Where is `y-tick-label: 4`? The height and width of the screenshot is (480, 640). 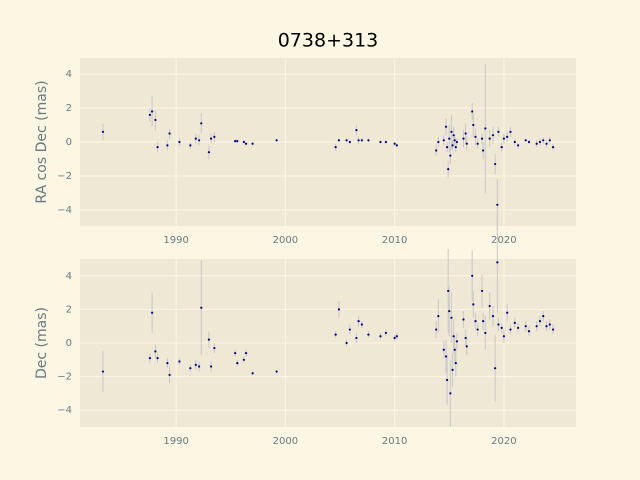
y-tick-label: 4 is located at coordinates (69, 276).